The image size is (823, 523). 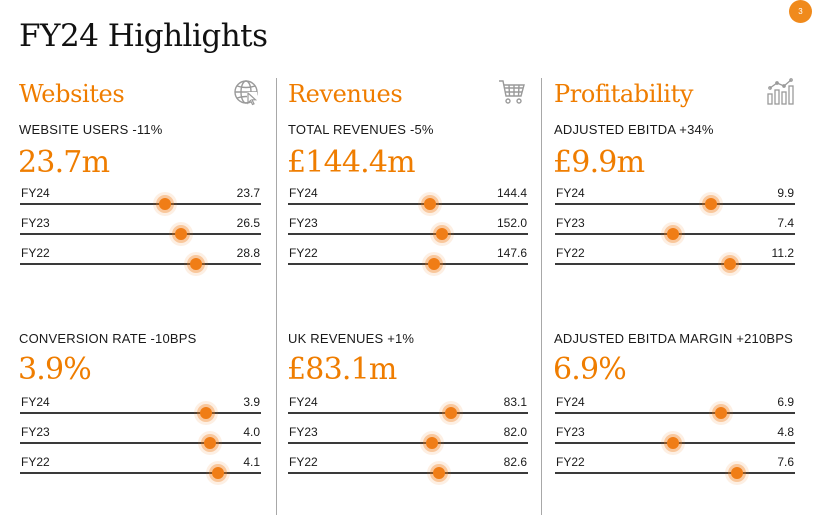 I want to click on kpi-value: 3.9%, so click(x=55, y=369).